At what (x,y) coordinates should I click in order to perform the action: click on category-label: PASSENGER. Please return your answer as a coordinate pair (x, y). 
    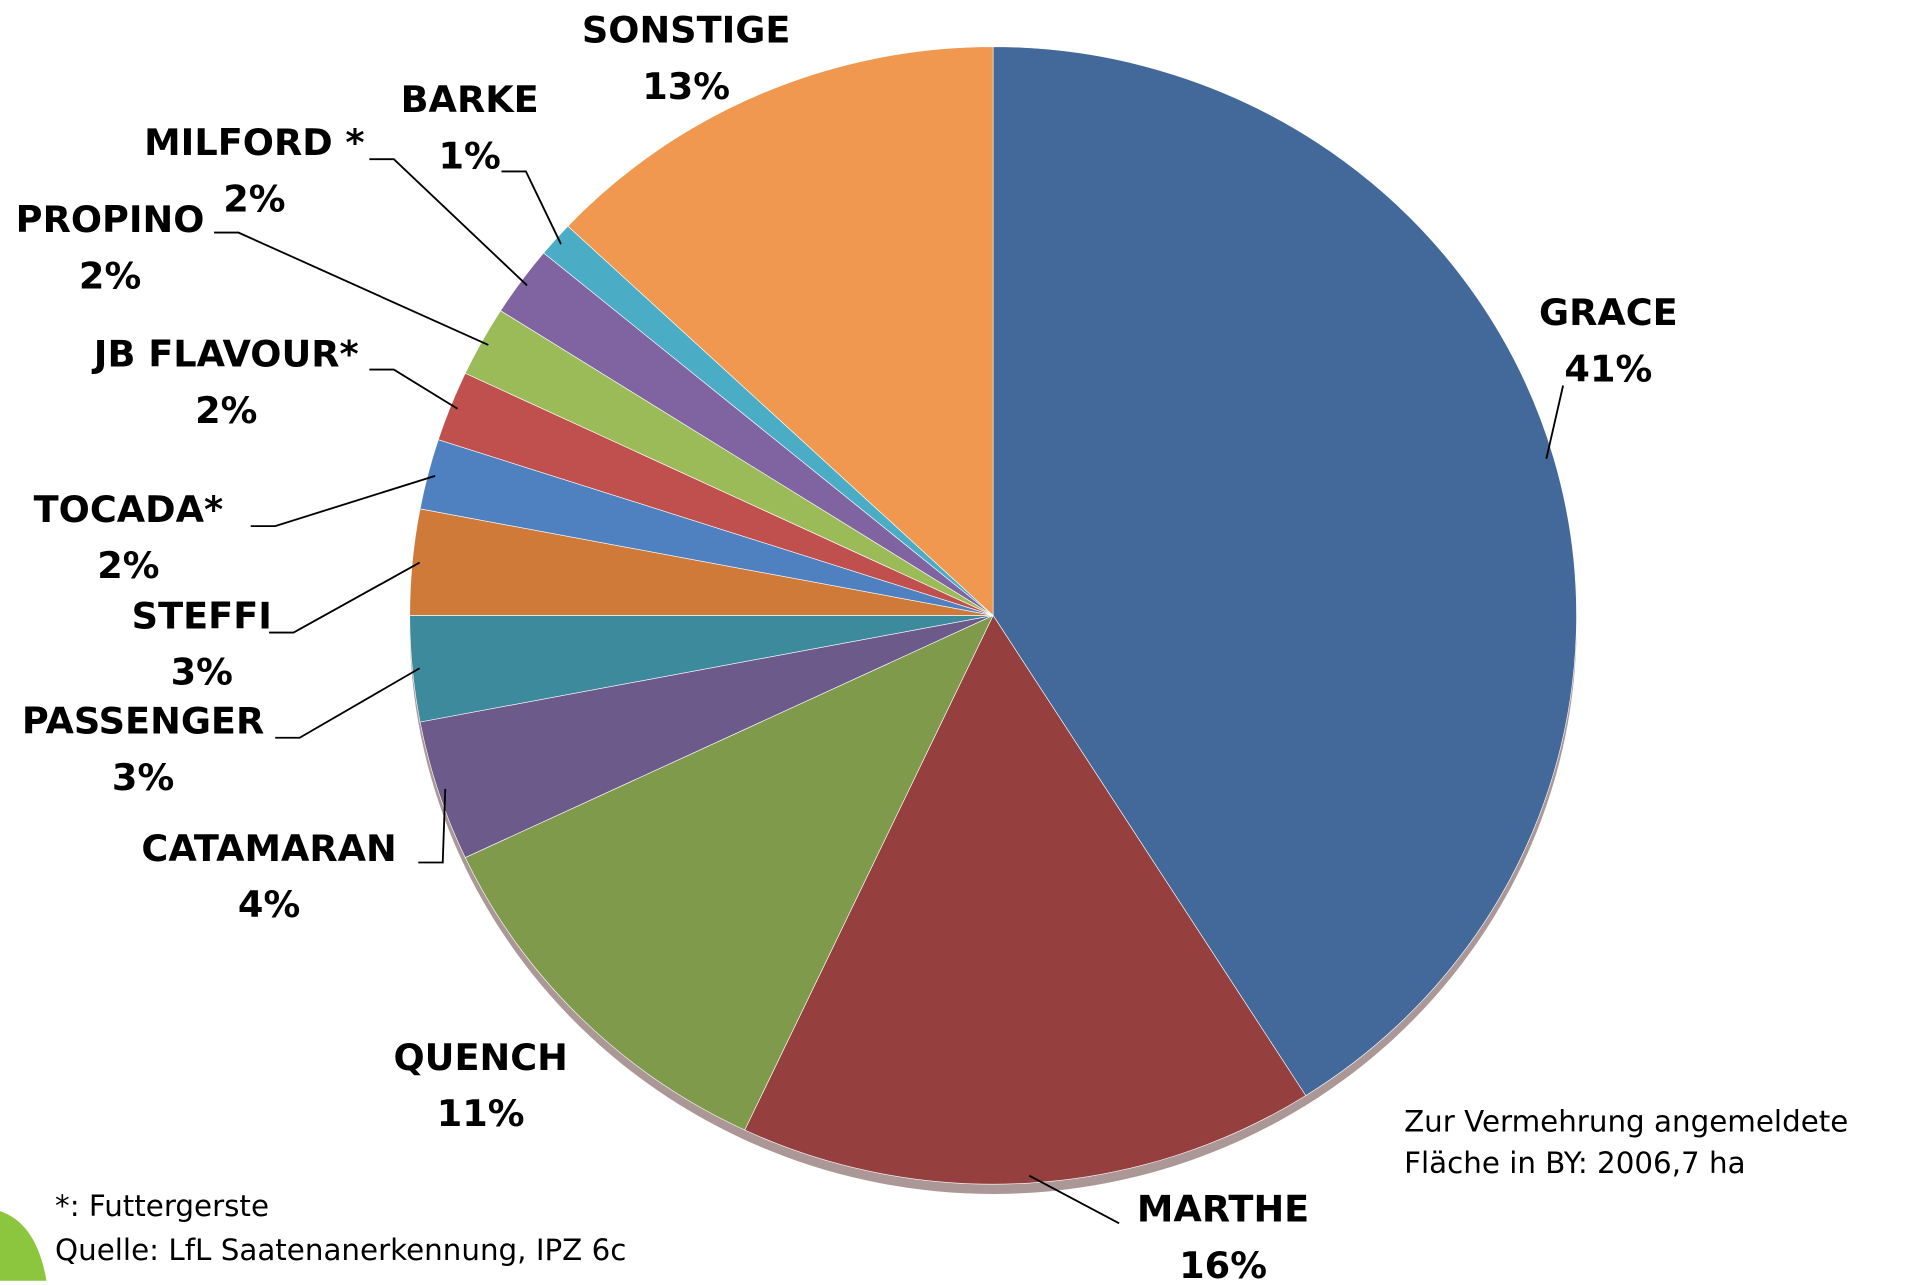
    Looking at the image, I should click on (143, 721).